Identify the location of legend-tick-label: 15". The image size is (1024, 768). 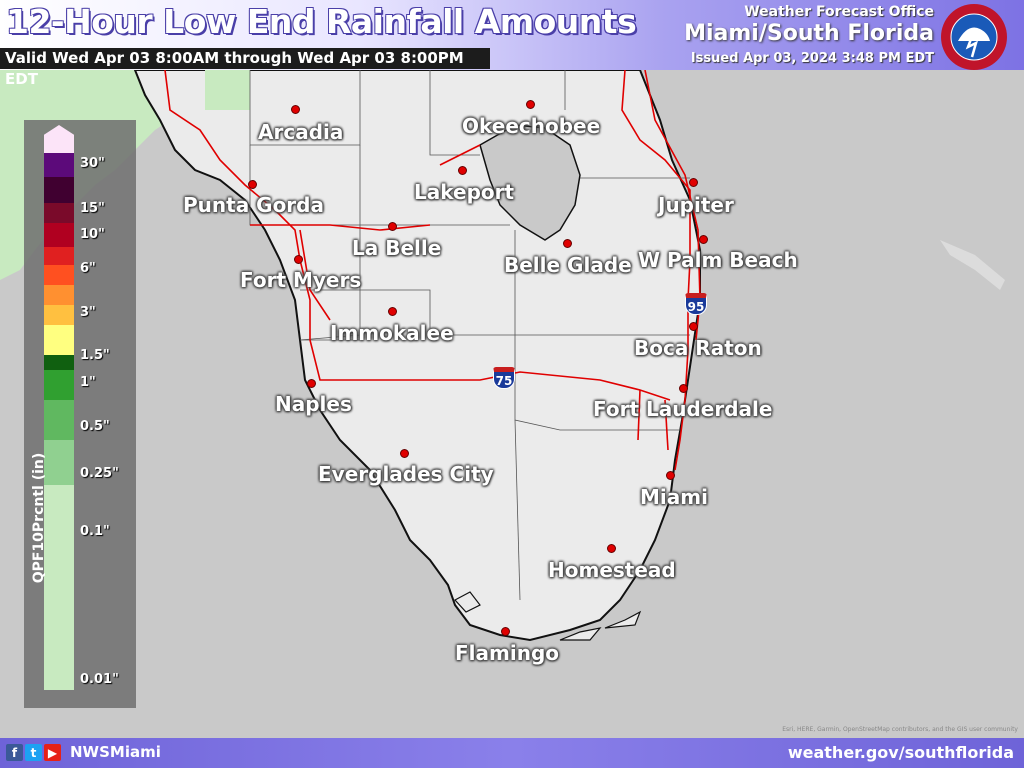
(92, 208).